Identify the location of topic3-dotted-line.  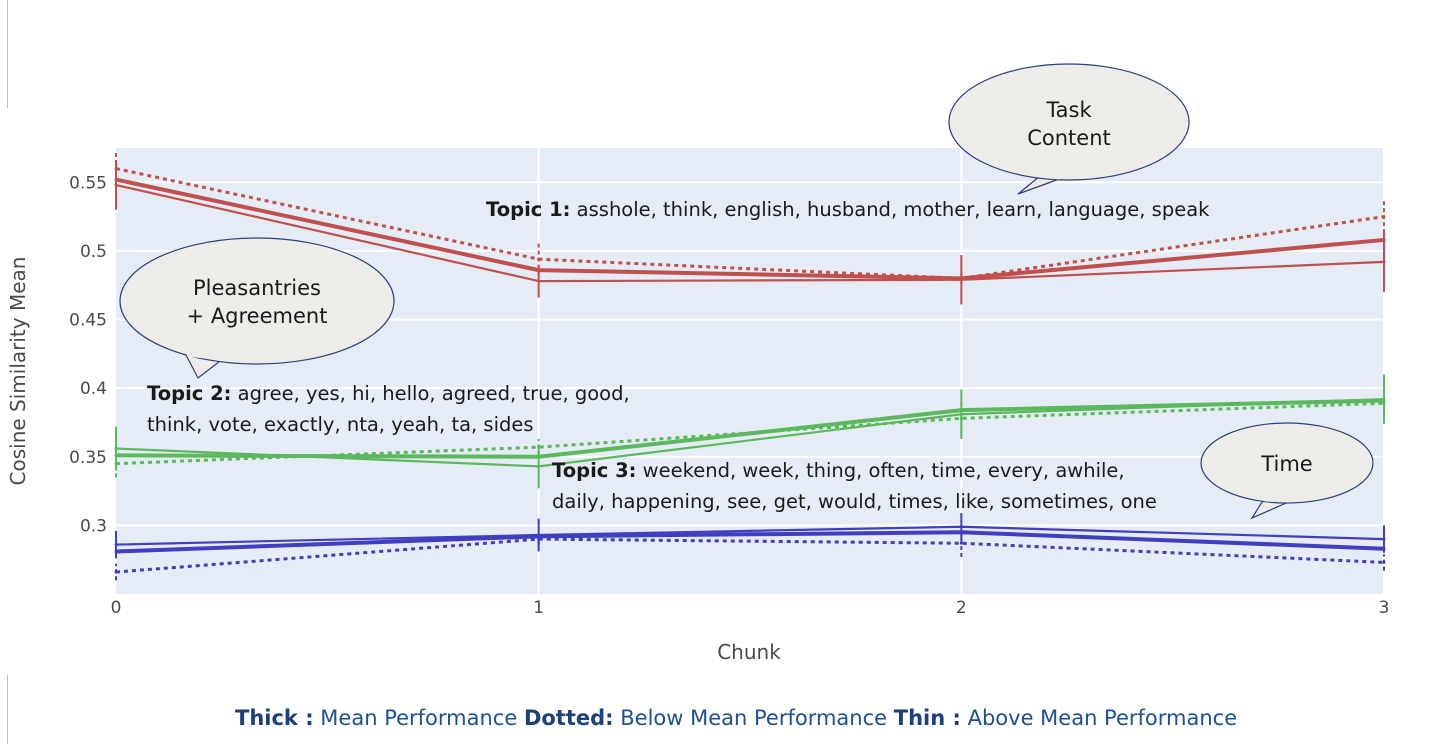
(750, 555).